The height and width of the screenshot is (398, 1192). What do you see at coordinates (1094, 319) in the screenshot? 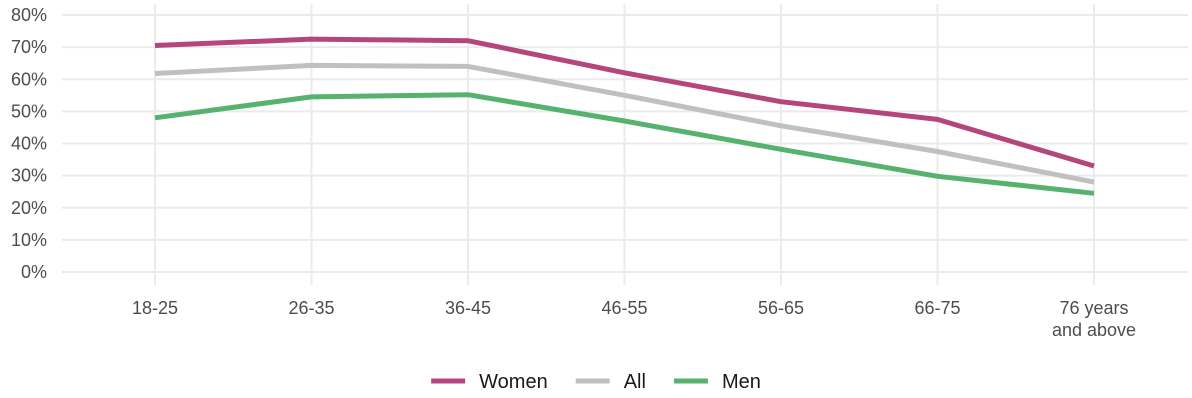
I see `x-tick-label: 76 years and above` at bounding box center [1094, 319].